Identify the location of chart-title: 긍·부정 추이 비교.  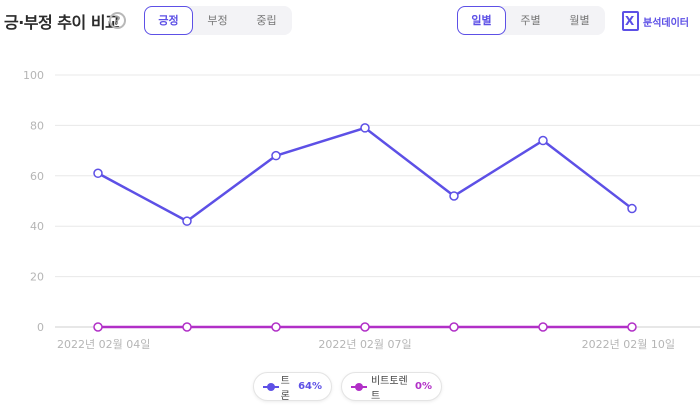
(62, 22).